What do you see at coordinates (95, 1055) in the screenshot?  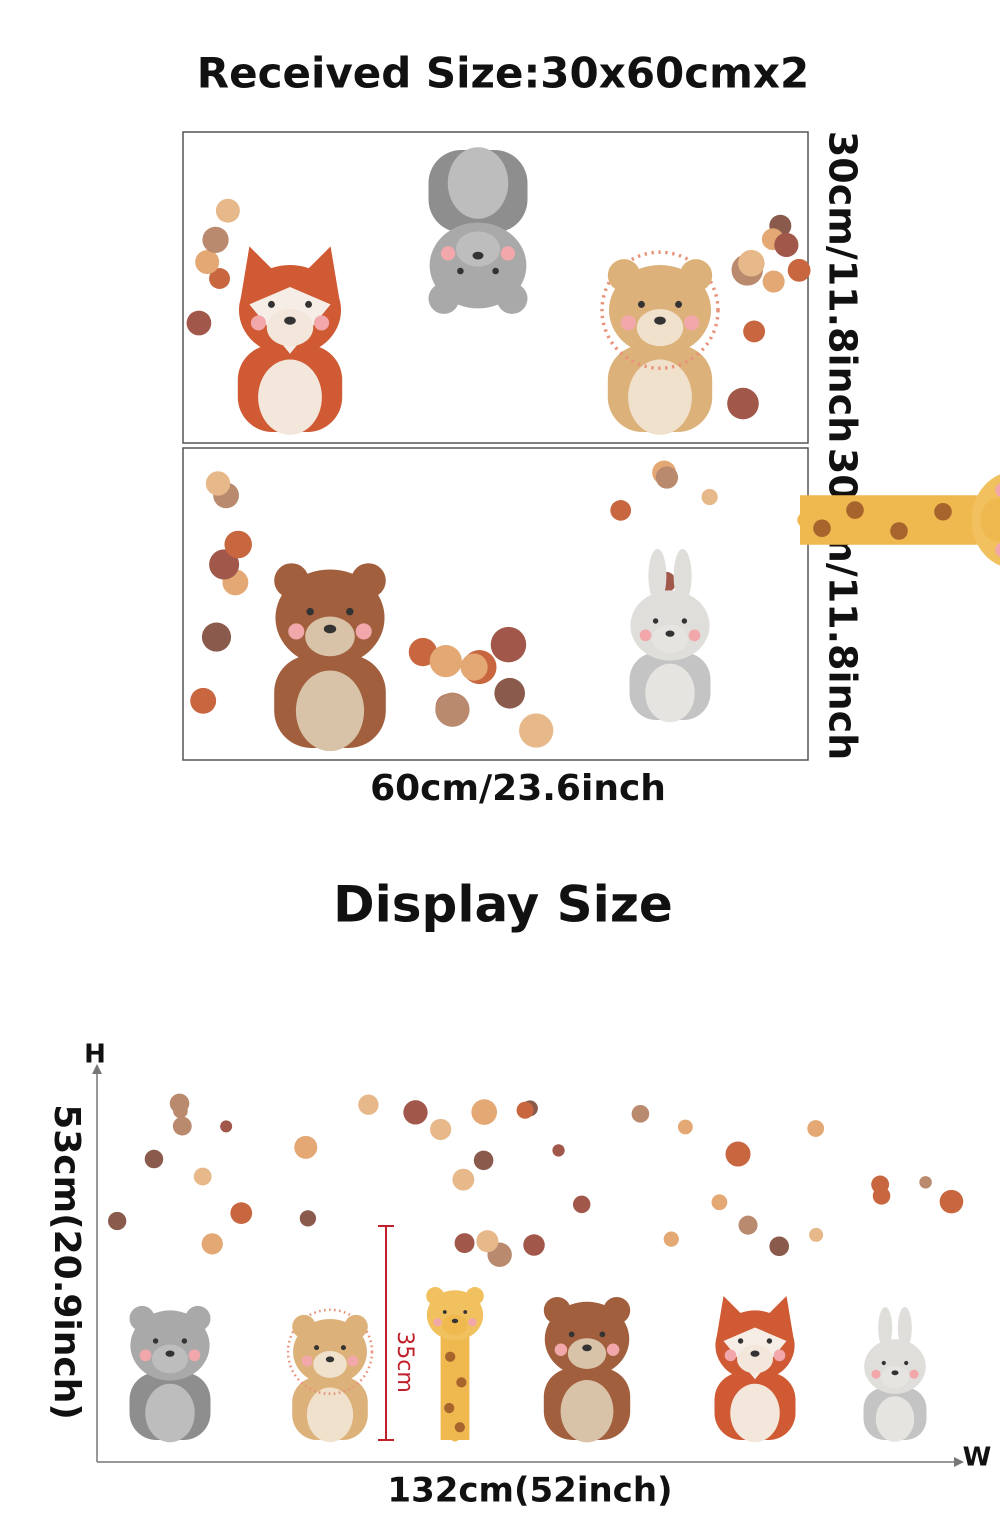 I see `h-axis-label: H` at bounding box center [95, 1055].